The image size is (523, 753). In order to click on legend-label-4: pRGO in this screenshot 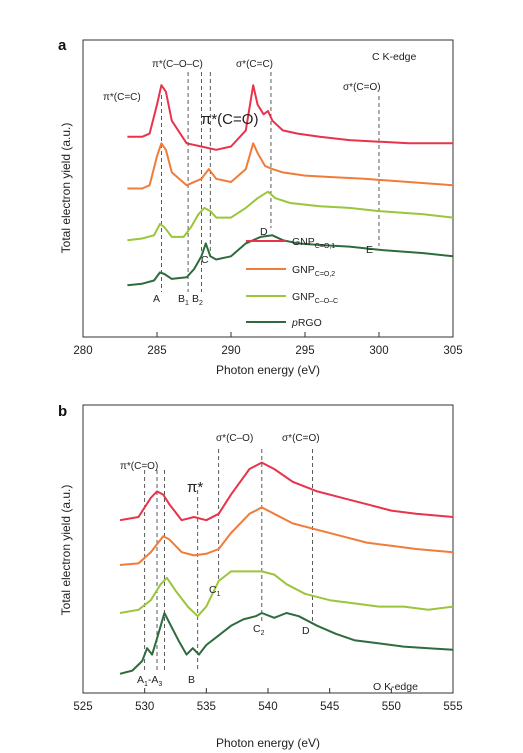, I will do `click(306, 323)`.